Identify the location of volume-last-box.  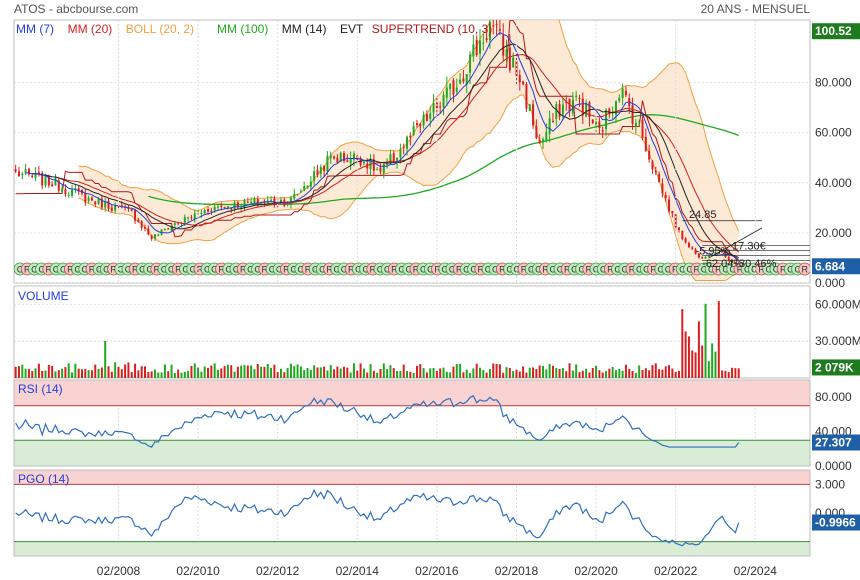
(836, 367).